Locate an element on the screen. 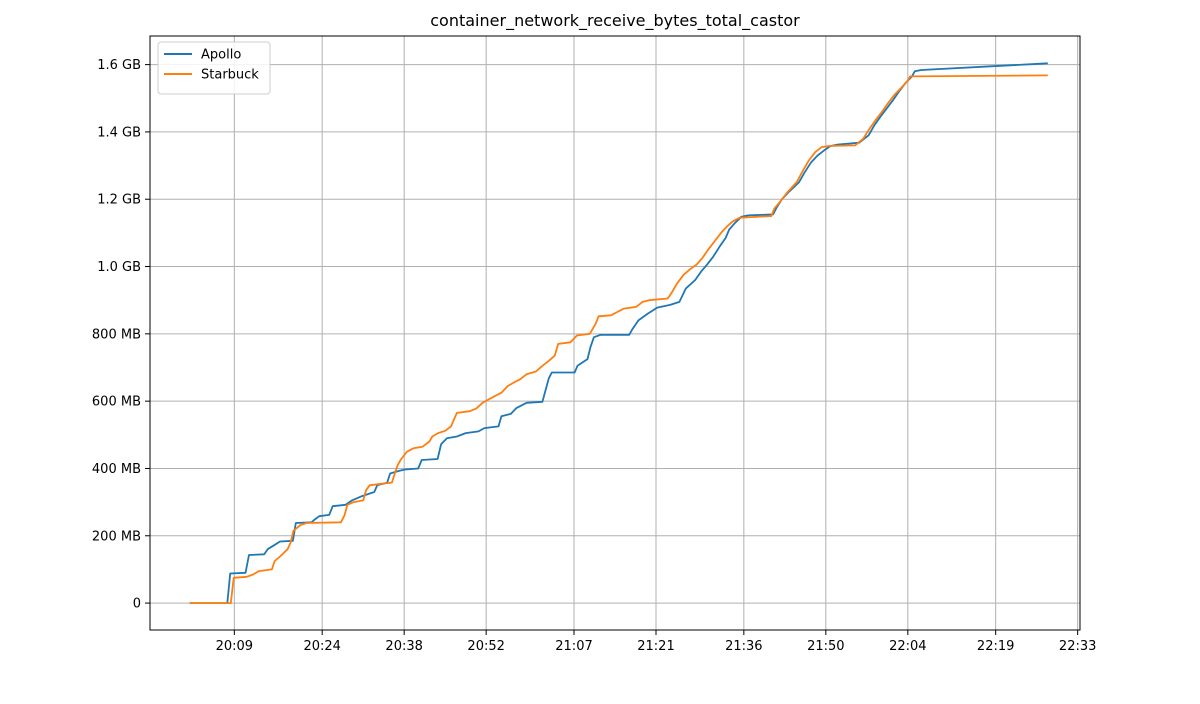  x-tick-label: 20:52 is located at coordinates (485, 646).